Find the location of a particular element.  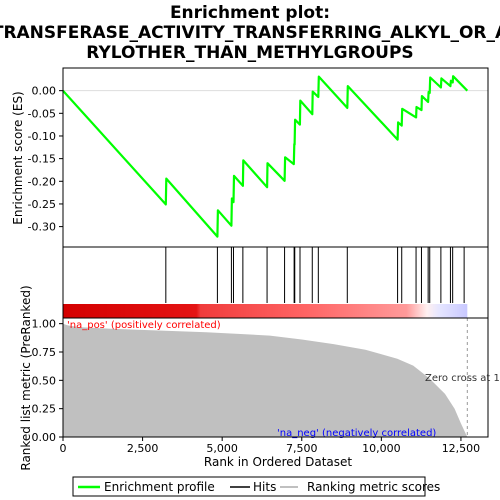

x-axis-label: Rank in Ordered Dataset is located at coordinates (278, 462).